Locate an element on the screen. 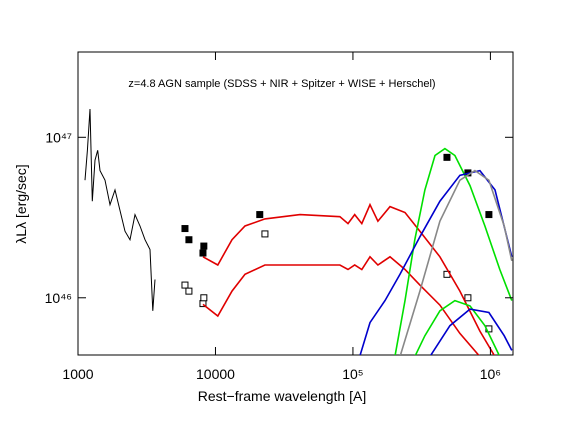  x-tick-label: 10⁶ is located at coordinates (490, 374).